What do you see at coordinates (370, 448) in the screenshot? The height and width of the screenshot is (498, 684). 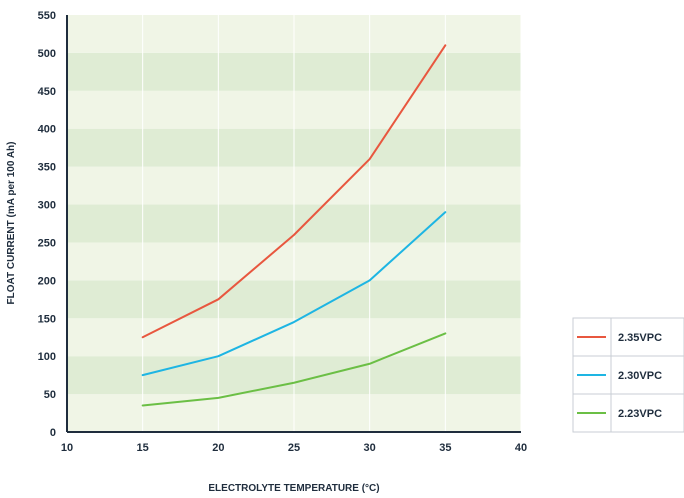 I see `x-tick-label: 30` at bounding box center [370, 448].